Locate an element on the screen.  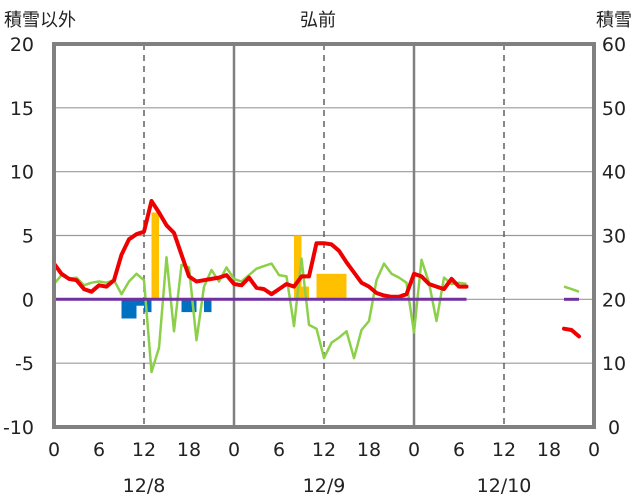
date-label: 12/10 is located at coordinates (504, 486).